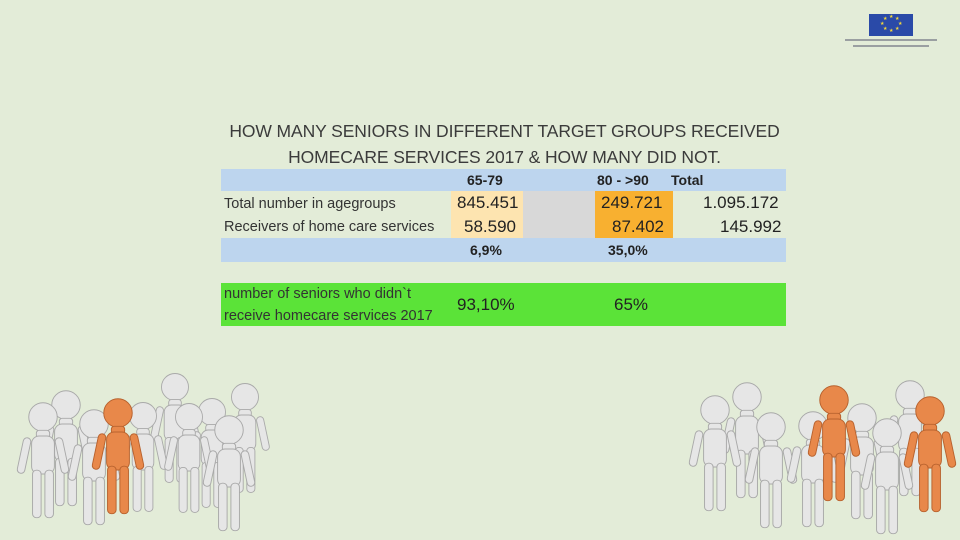  I want to click on eu-flag-icon: ★ ★ ★ ★ ★ ★ ★ ★, so click(891, 25).